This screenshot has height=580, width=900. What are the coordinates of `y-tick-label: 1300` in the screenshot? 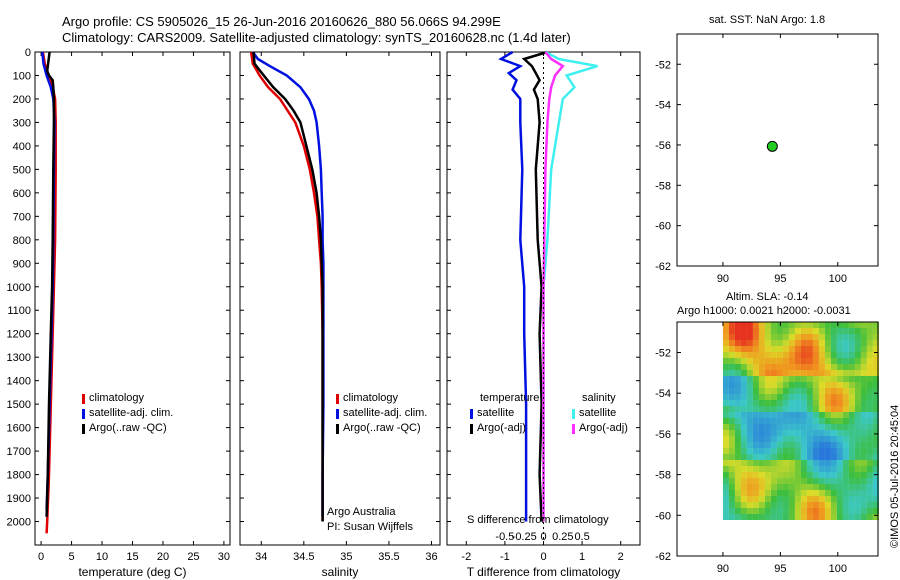 It's located at (19, 358).